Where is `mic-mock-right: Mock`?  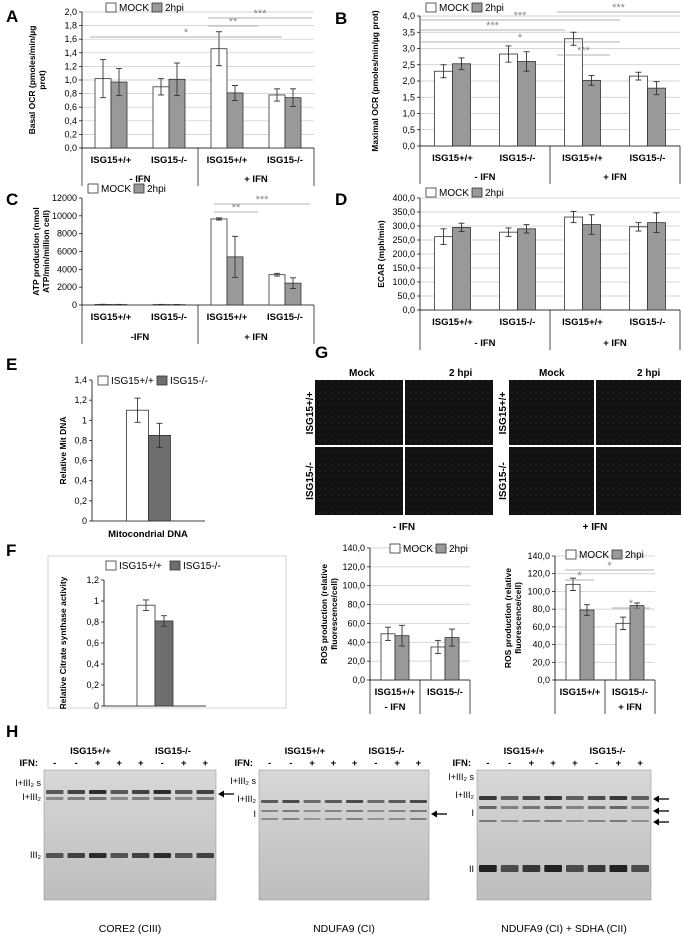
mic-mock-right: Mock is located at coordinates (552, 373).